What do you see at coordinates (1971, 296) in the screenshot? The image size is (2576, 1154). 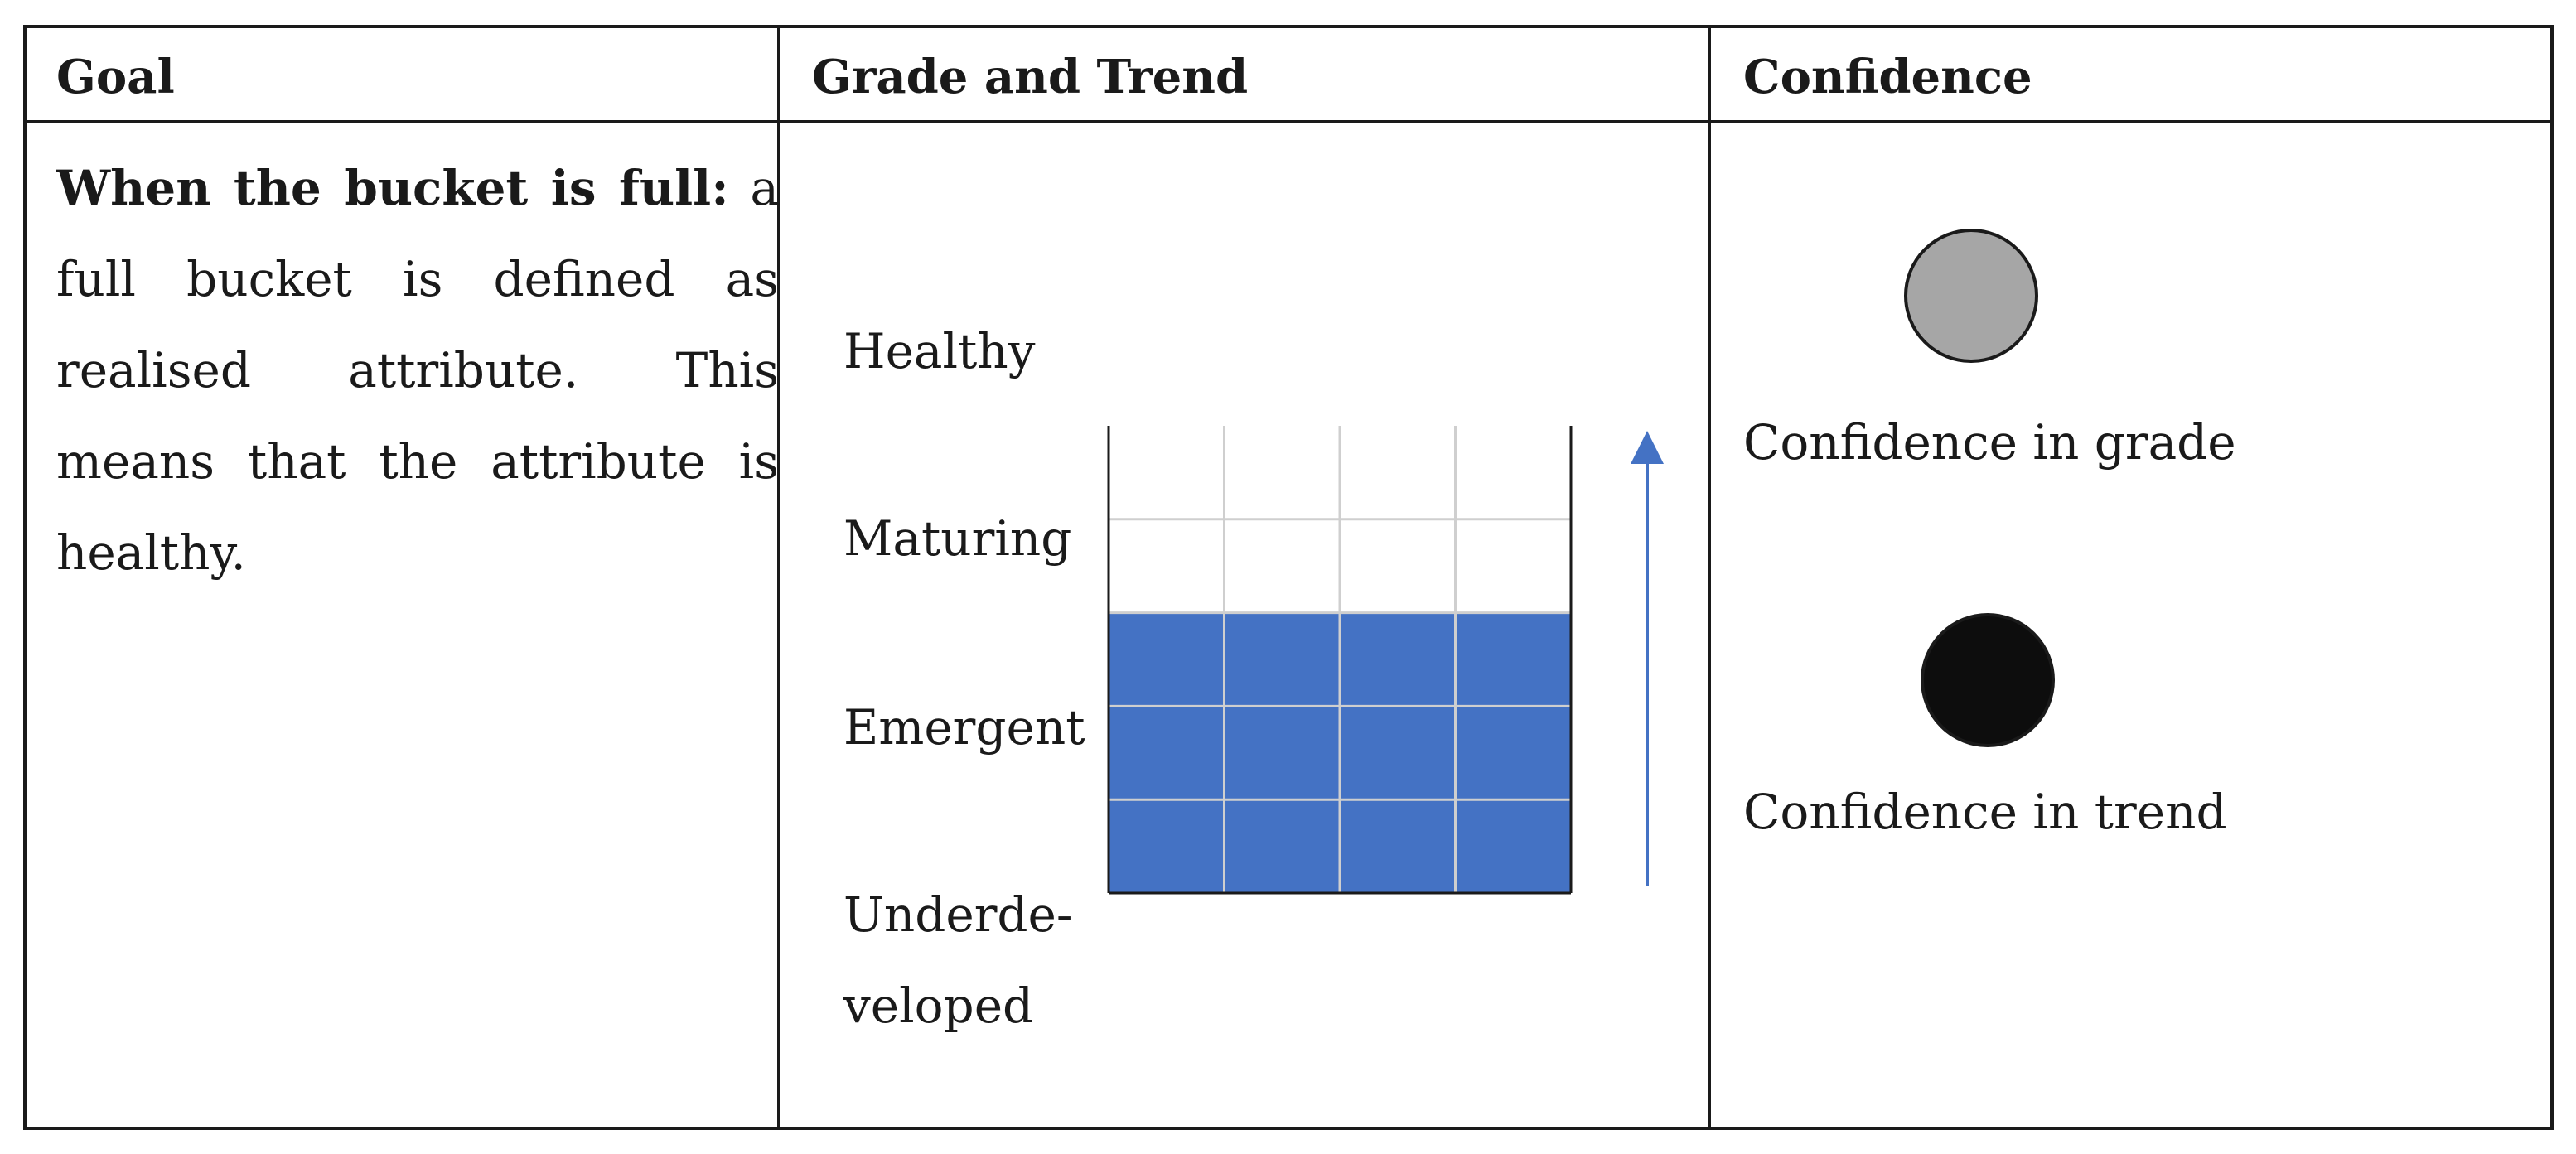 I see `confidence-grade-circle-icon` at bounding box center [1971, 296].